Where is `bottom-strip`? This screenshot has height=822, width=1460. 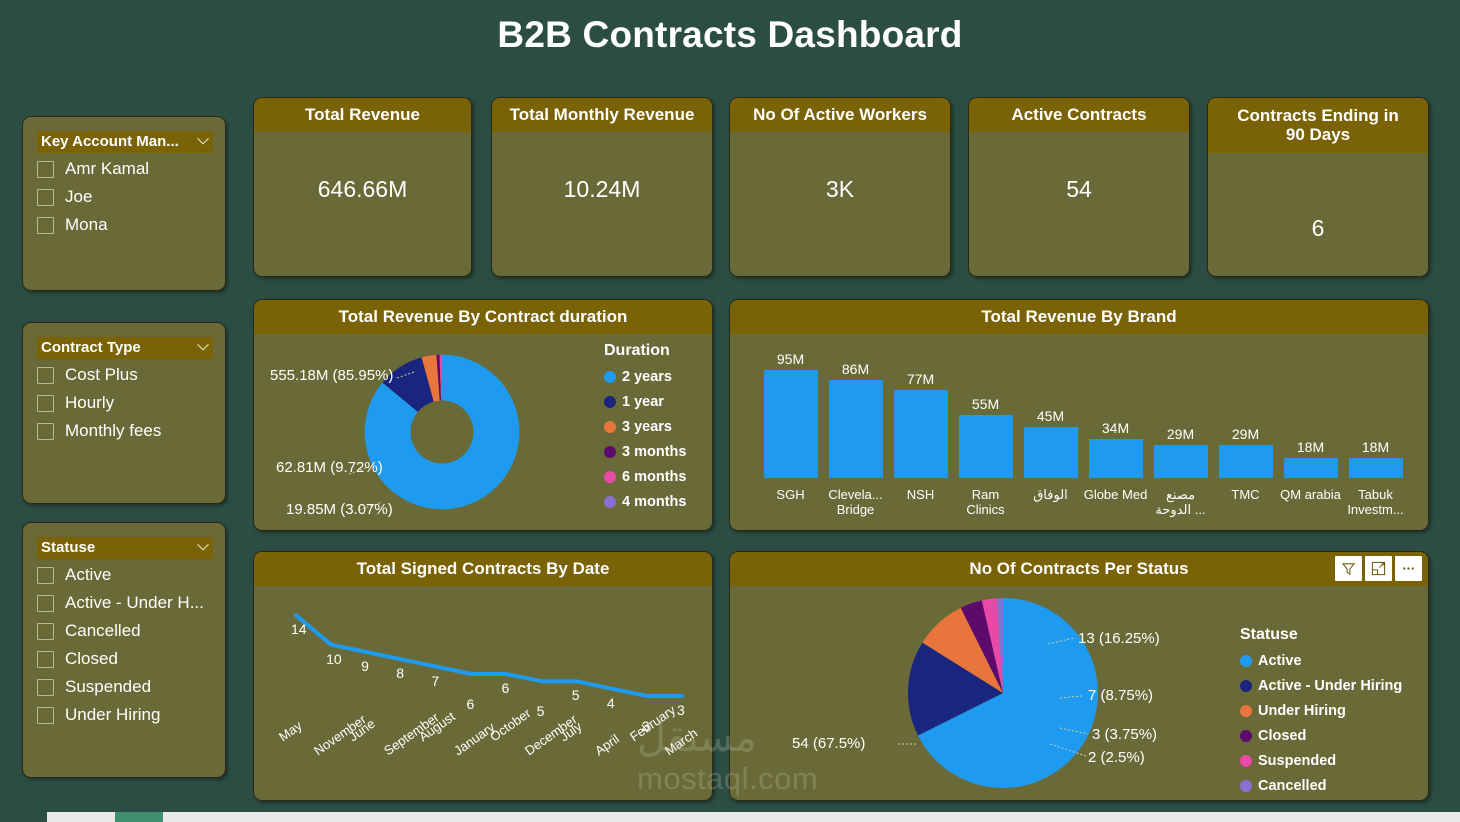
bottom-strip is located at coordinates (730, 817).